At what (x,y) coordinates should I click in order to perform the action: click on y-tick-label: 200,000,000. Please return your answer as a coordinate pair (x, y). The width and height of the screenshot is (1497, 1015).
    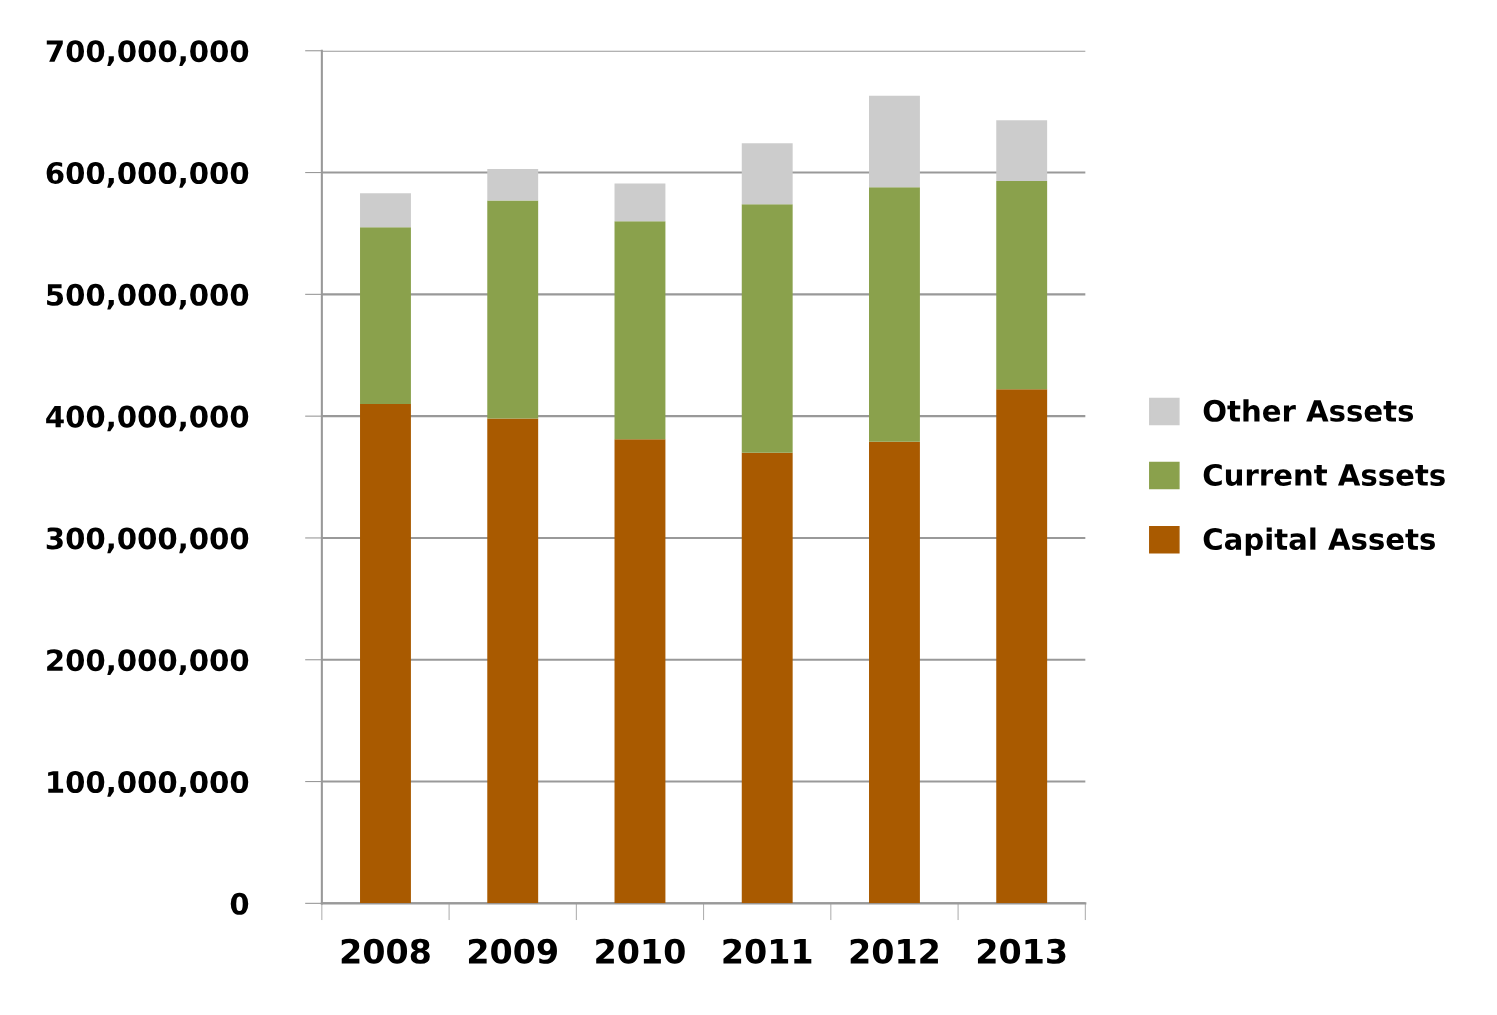
    Looking at the image, I should click on (148, 662).